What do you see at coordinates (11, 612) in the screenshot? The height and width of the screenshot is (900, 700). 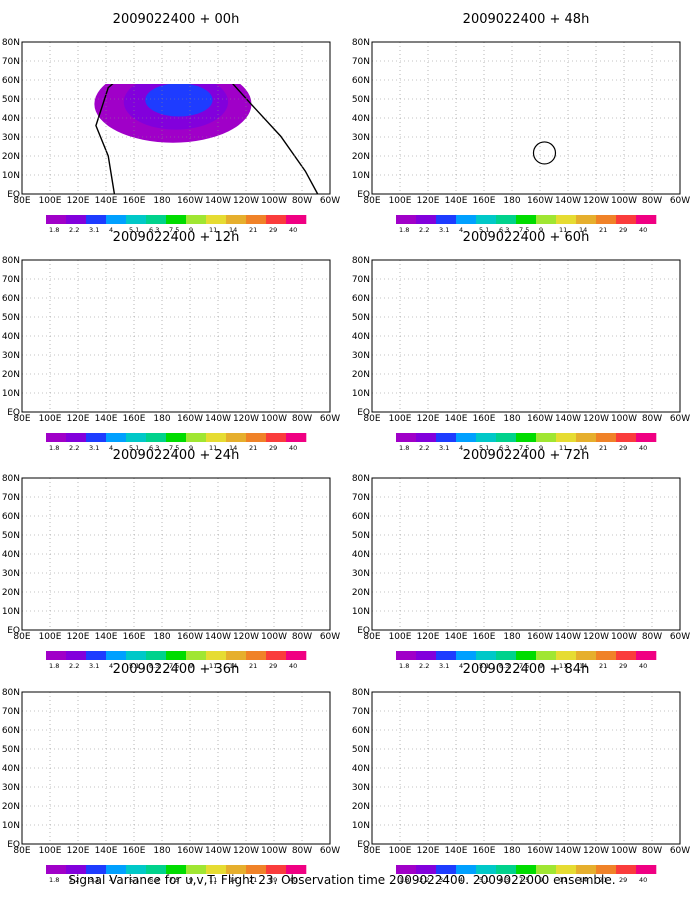 I see `lat-tick-label: 10N` at bounding box center [11, 612].